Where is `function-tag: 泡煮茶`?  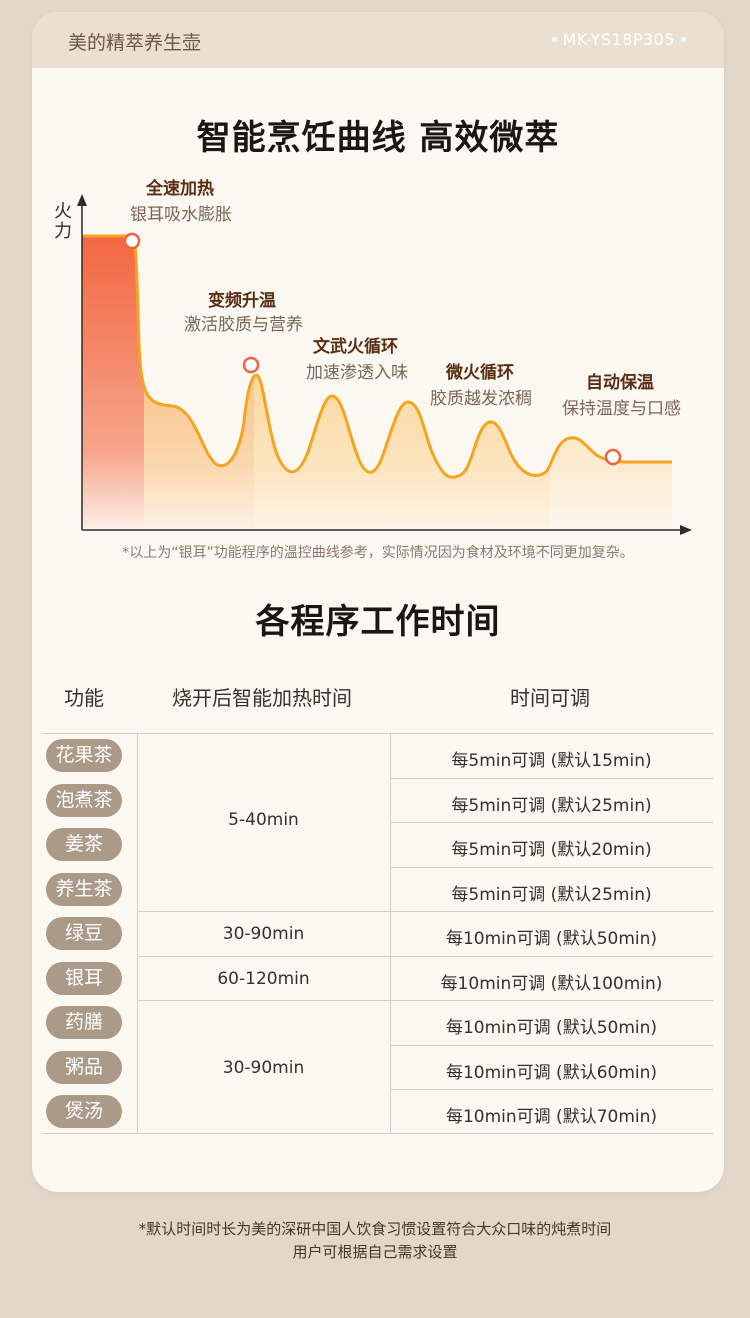
function-tag: 泡煮茶 is located at coordinates (84, 800).